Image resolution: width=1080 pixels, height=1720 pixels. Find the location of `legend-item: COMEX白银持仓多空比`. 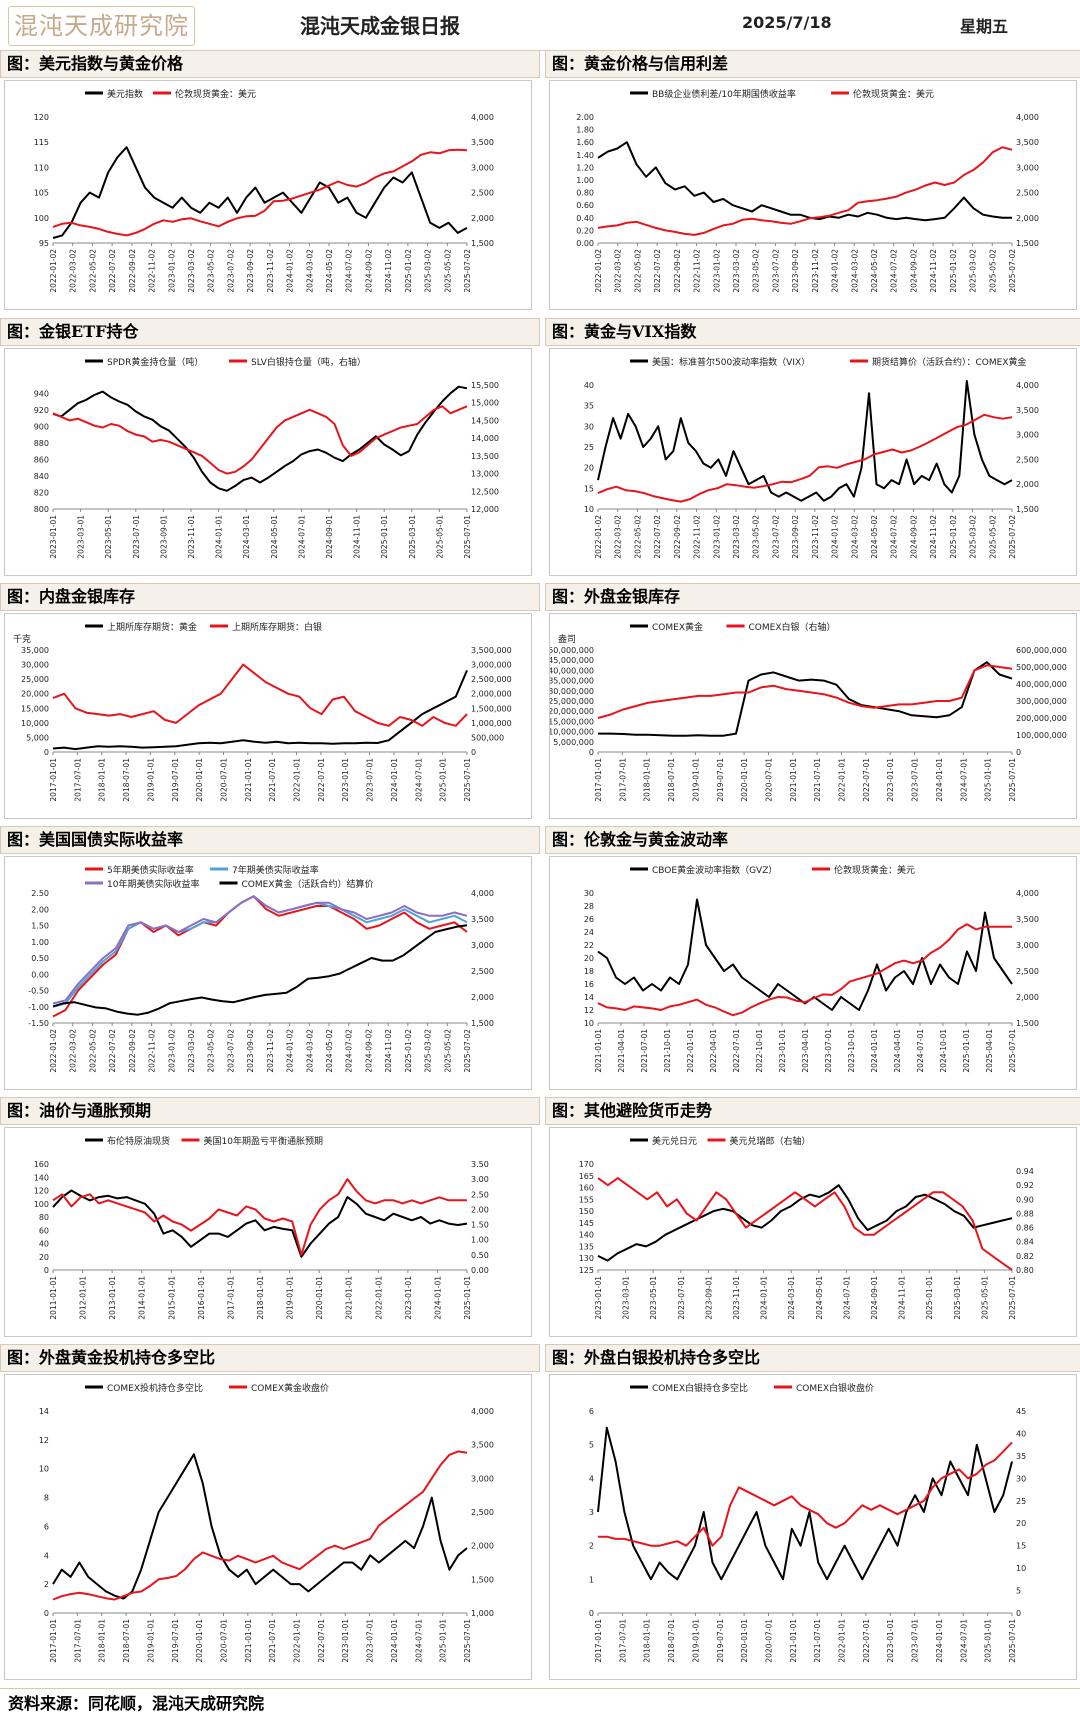

legend-item: COMEX白银持仓多空比 is located at coordinates (689, 1388).